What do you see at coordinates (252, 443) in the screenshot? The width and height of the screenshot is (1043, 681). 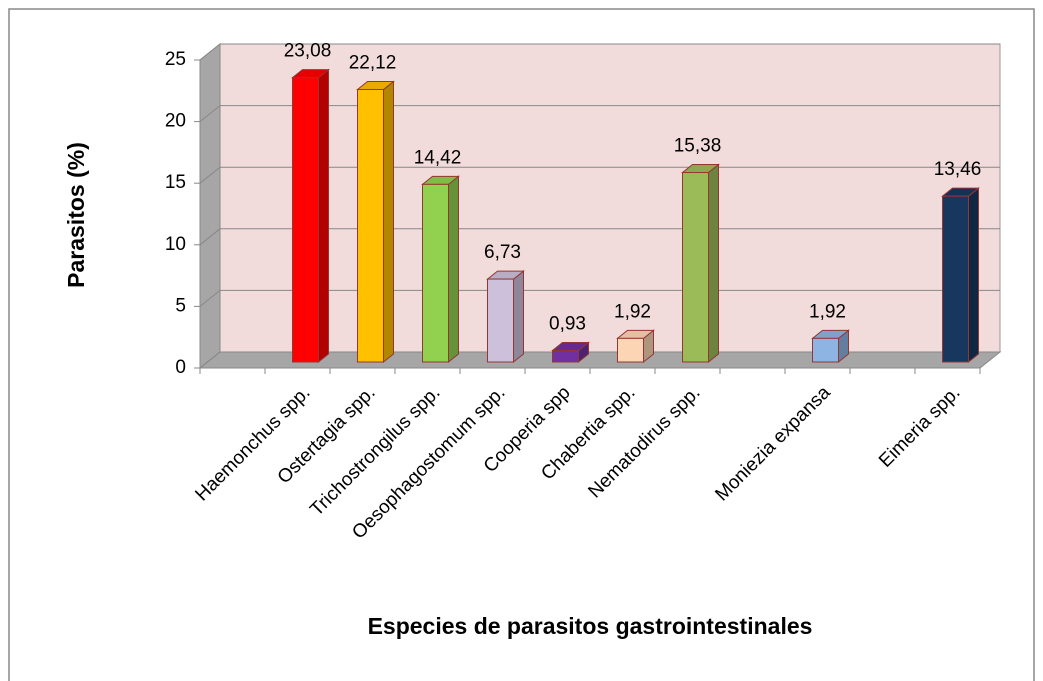 I see `x-tick-label: Haemonchus spp.` at bounding box center [252, 443].